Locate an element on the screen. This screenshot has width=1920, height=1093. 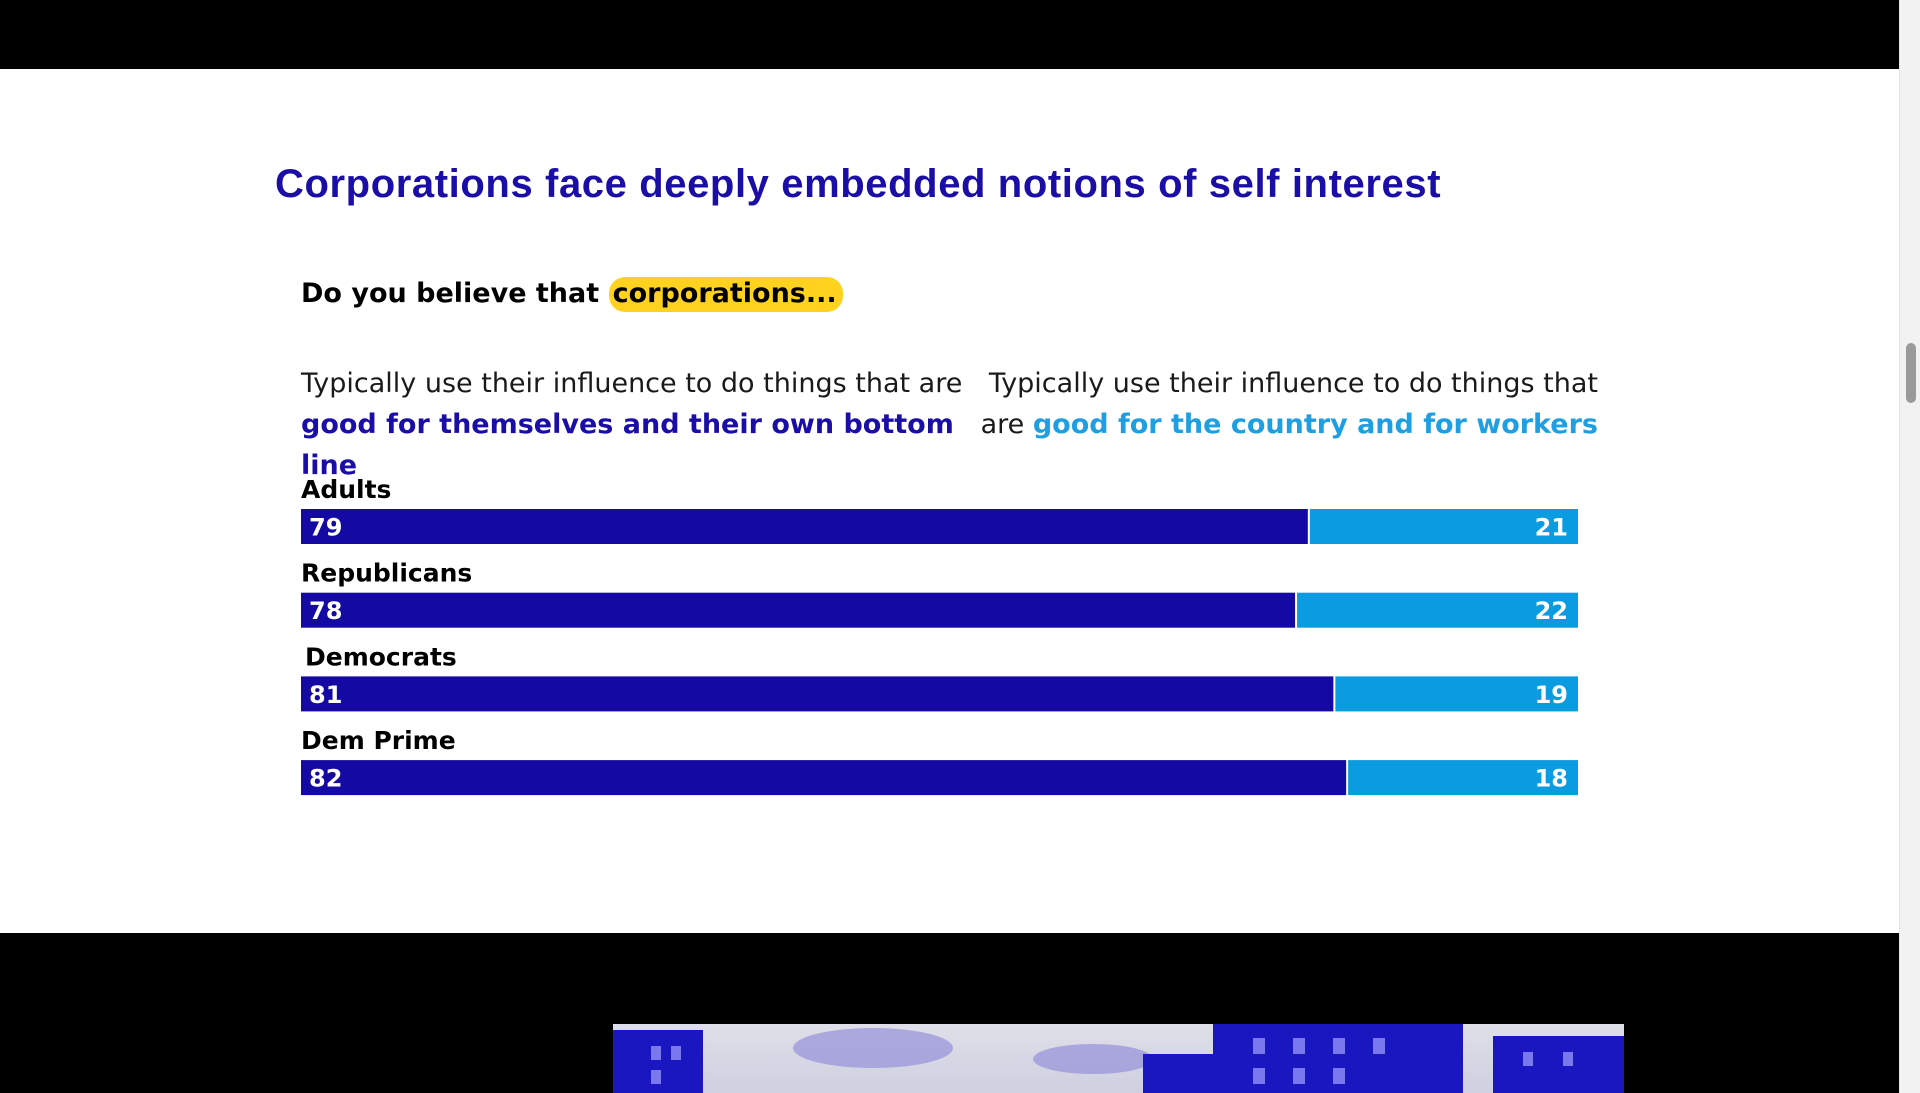
data-label: 22 is located at coordinates (1551, 611).